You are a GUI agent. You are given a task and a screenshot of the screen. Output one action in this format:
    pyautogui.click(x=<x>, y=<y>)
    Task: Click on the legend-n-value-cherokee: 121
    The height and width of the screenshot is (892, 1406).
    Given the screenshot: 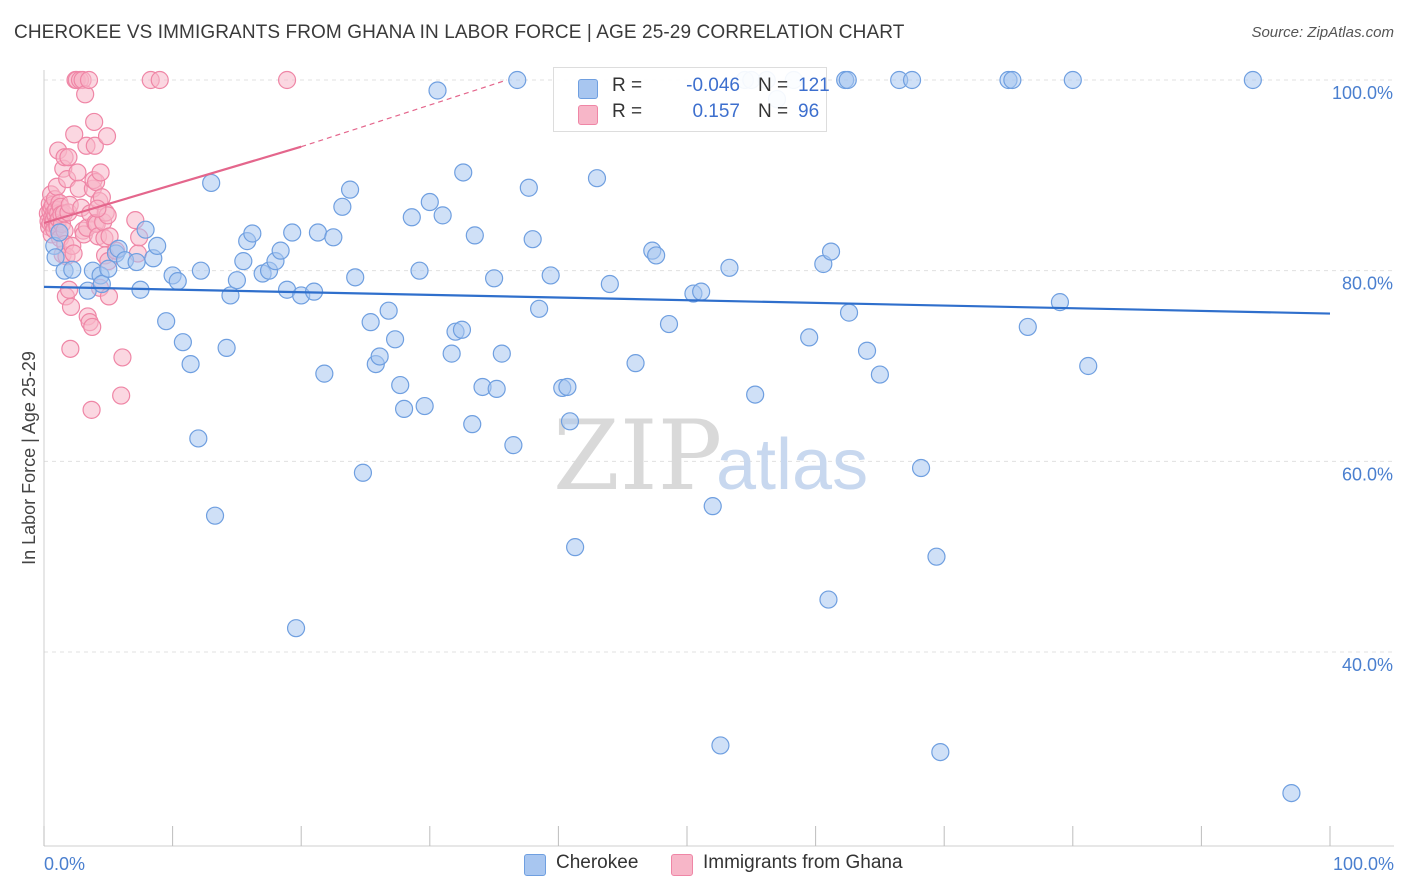 What is the action you would take?
    pyautogui.click(x=814, y=85)
    